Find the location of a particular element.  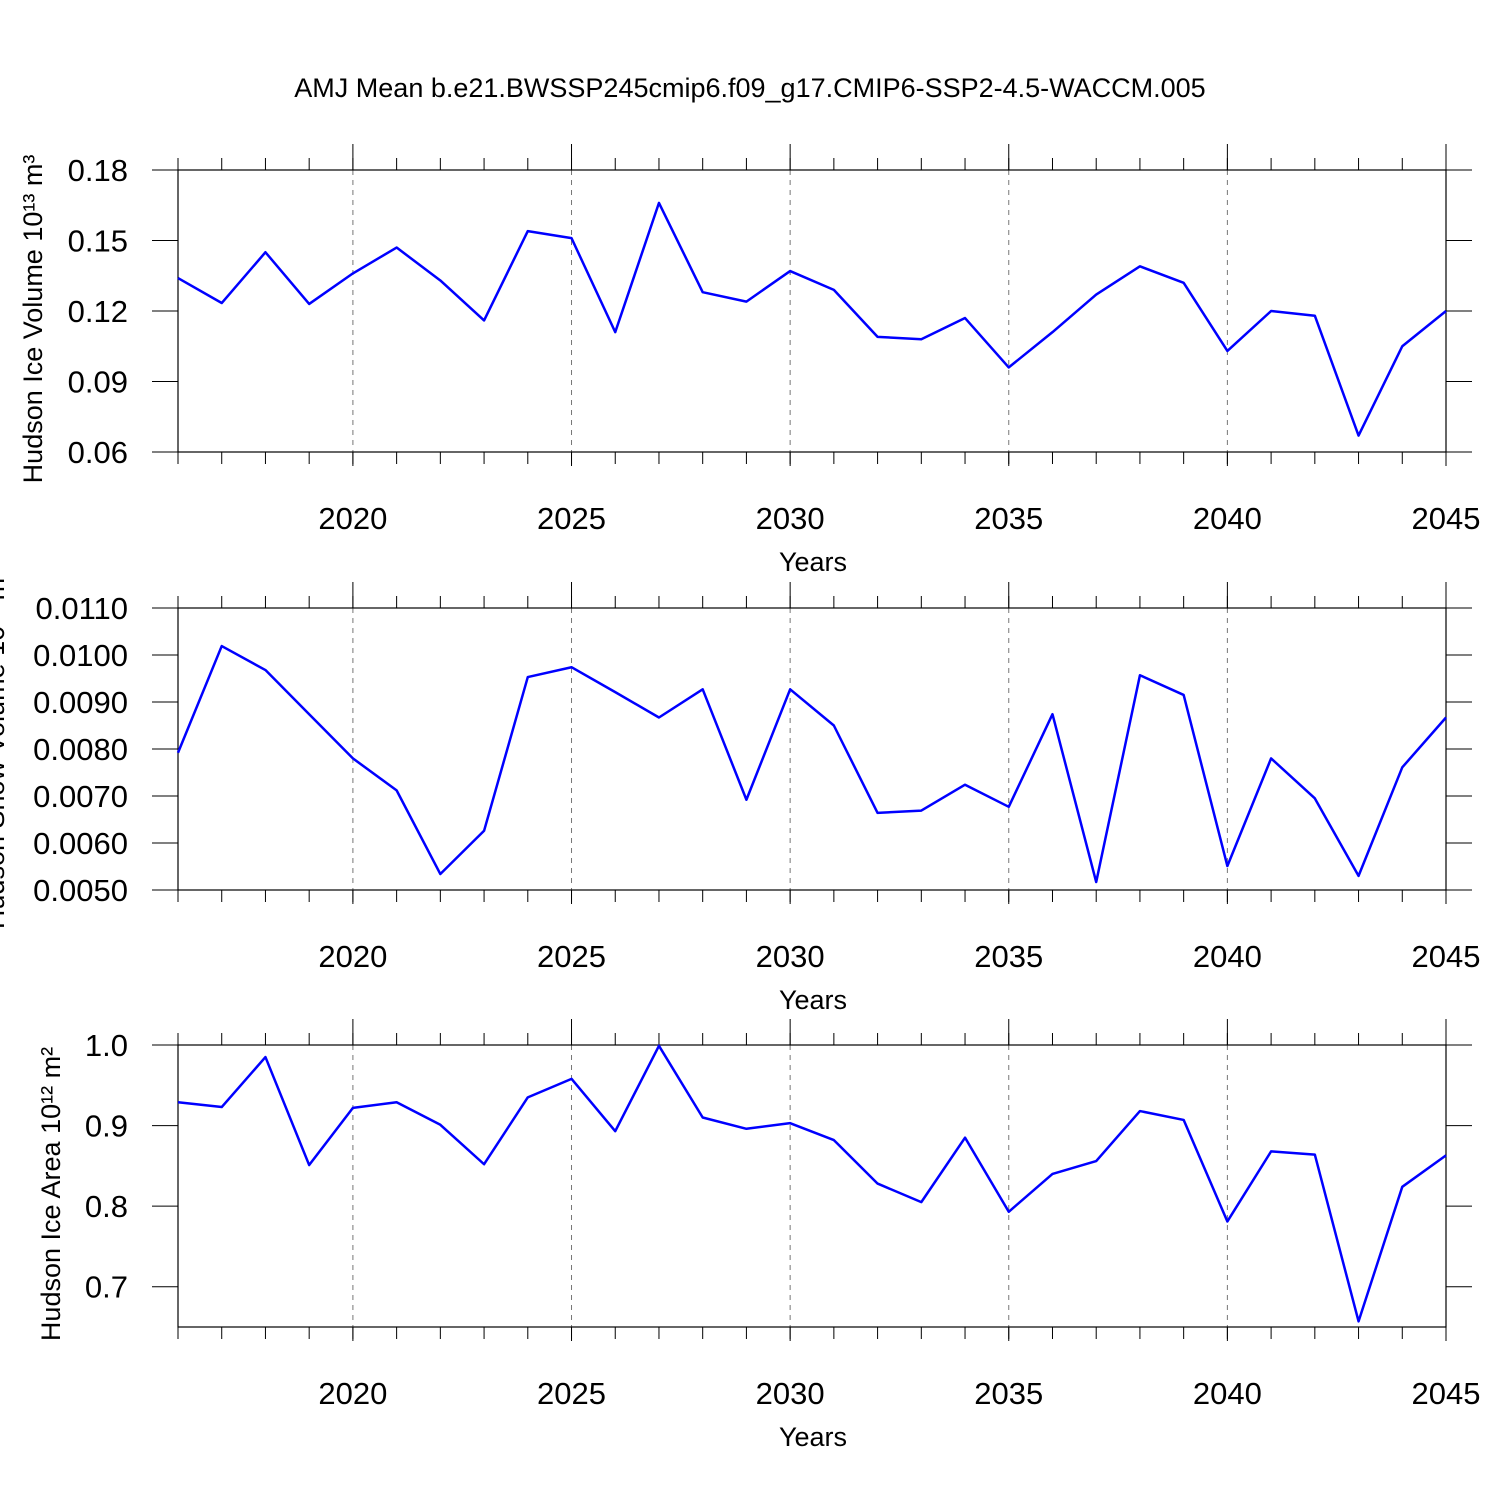

y-tick-label: 0.0080 is located at coordinates (80, 749).